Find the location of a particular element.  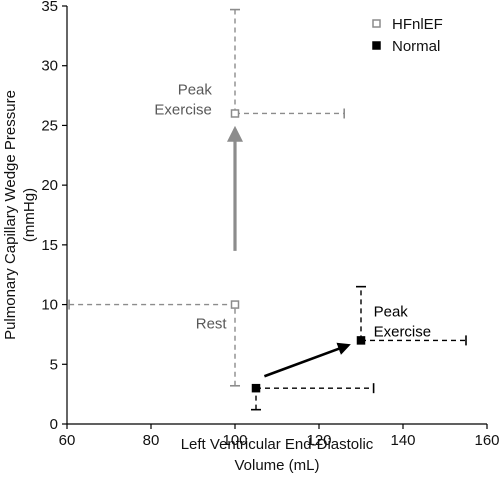

y-tick-label: 30 is located at coordinates (49, 66).